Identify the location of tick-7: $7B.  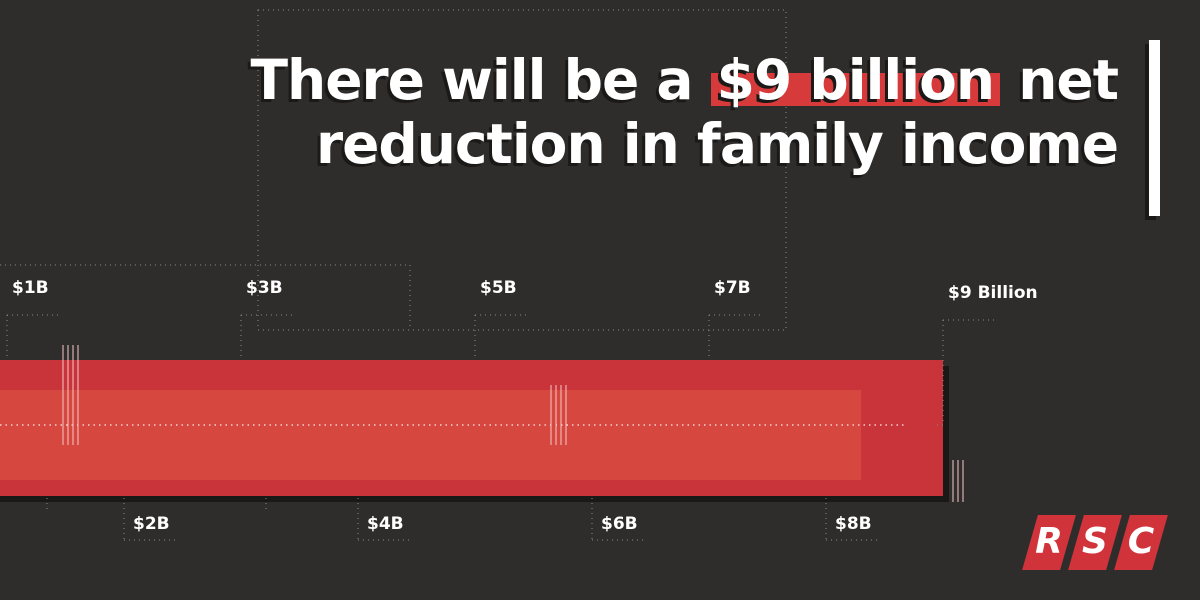
(734, 318).